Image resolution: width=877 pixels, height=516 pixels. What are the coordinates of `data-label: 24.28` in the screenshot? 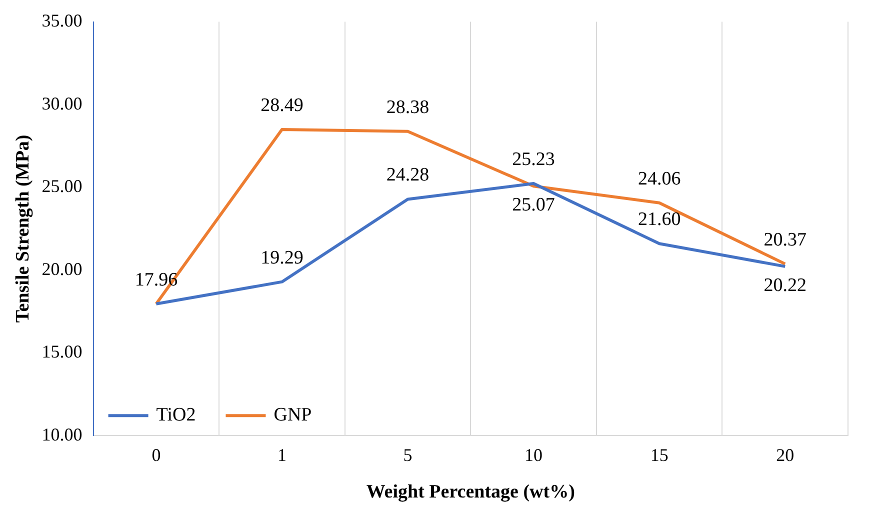 It's located at (408, 175).